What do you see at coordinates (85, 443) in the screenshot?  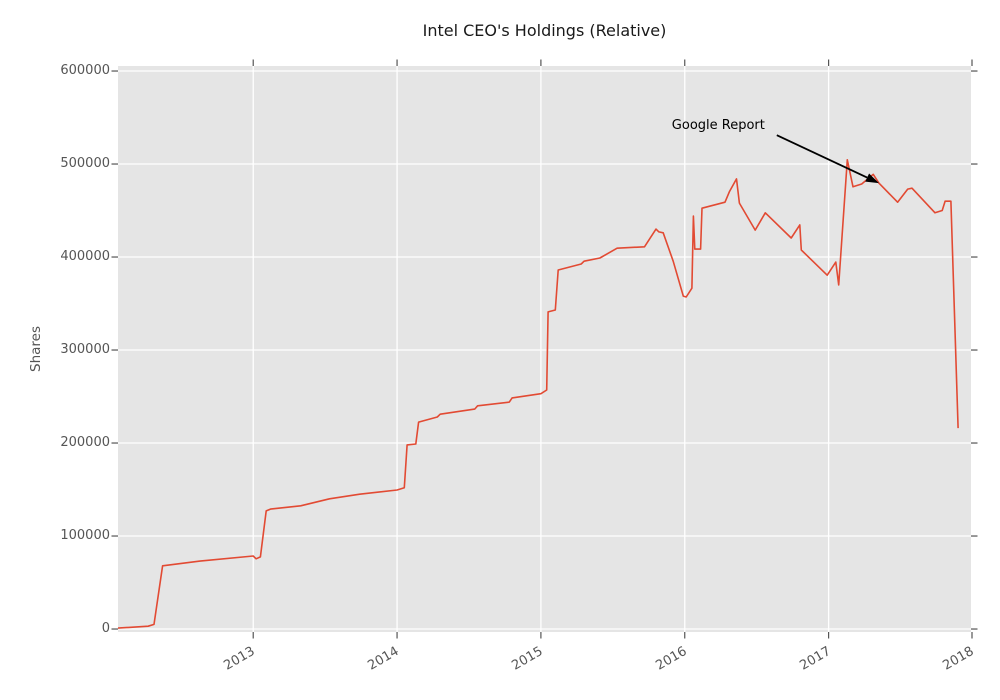 I see `y-tick-label: 200000` at bounding box center [85, 443].